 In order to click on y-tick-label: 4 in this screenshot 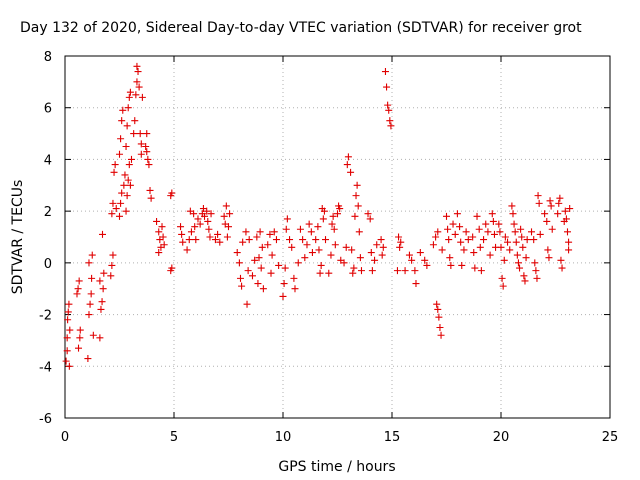, I will do `click(48, 160)`.